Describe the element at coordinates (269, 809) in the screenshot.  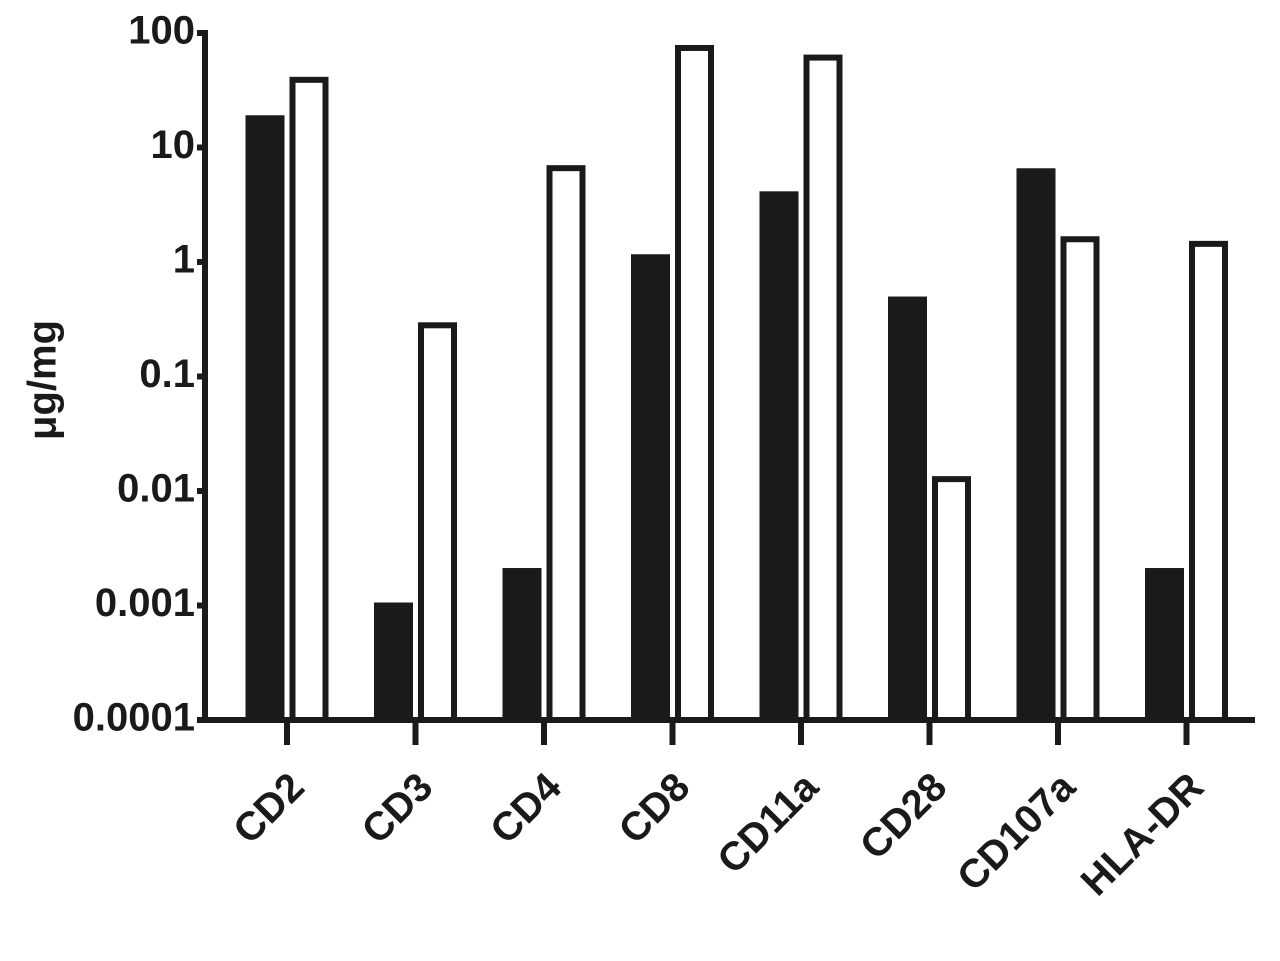
I see `x-tick-label: CD2` at that location.